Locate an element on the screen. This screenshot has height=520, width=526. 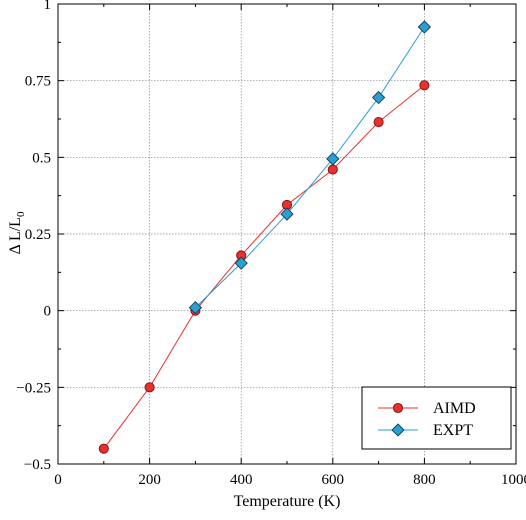
x-tick-label: 600 is located at coordinates (333, 480).